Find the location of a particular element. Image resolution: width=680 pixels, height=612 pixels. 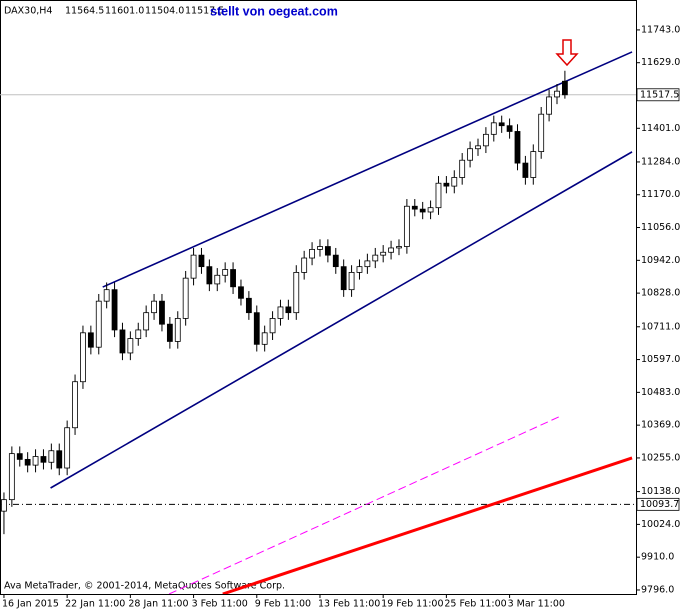

y-tick-label: 11743.0 is located at coordinates (660, 29).